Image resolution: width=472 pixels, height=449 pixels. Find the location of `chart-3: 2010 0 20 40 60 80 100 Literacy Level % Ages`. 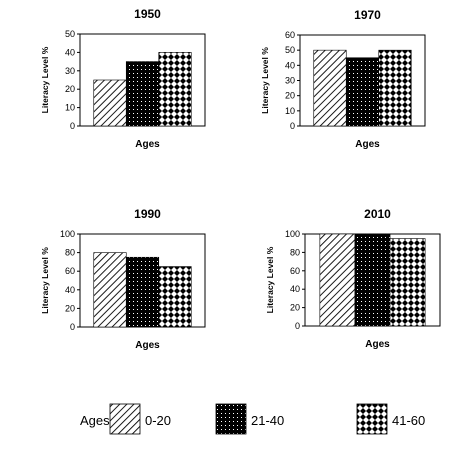

chart-3: 2010 0 20 40 60 80 100 Literacy Level % Ages is located at coordinates (353, 278).